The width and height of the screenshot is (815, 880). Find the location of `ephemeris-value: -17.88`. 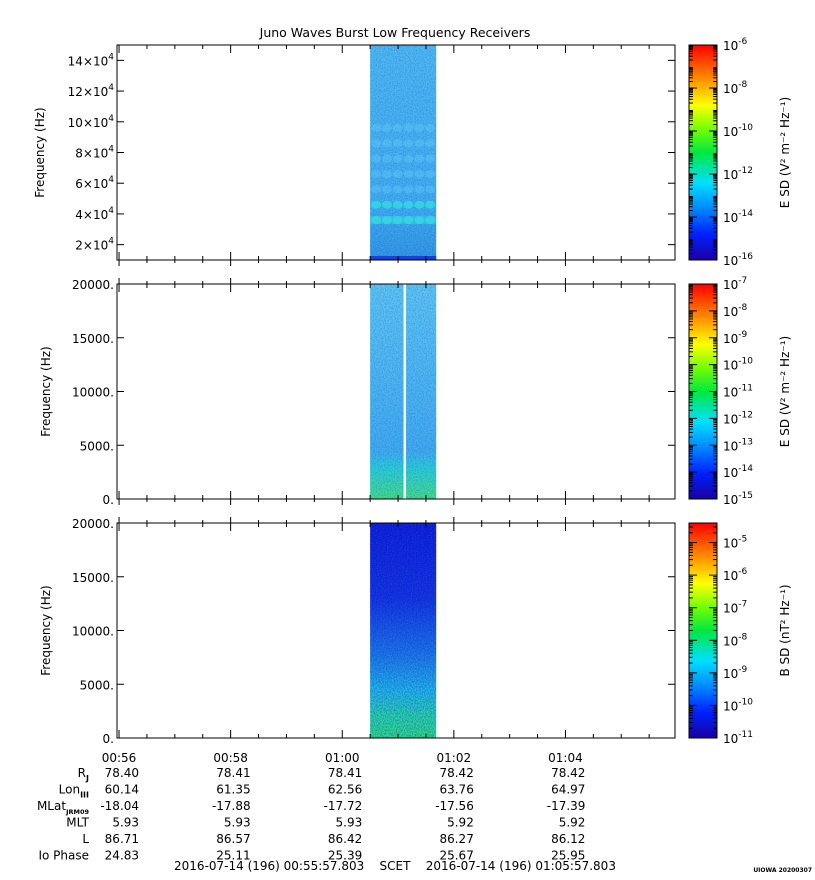

ephemeris-value: -17.88 is located at coordinates (231, 806).